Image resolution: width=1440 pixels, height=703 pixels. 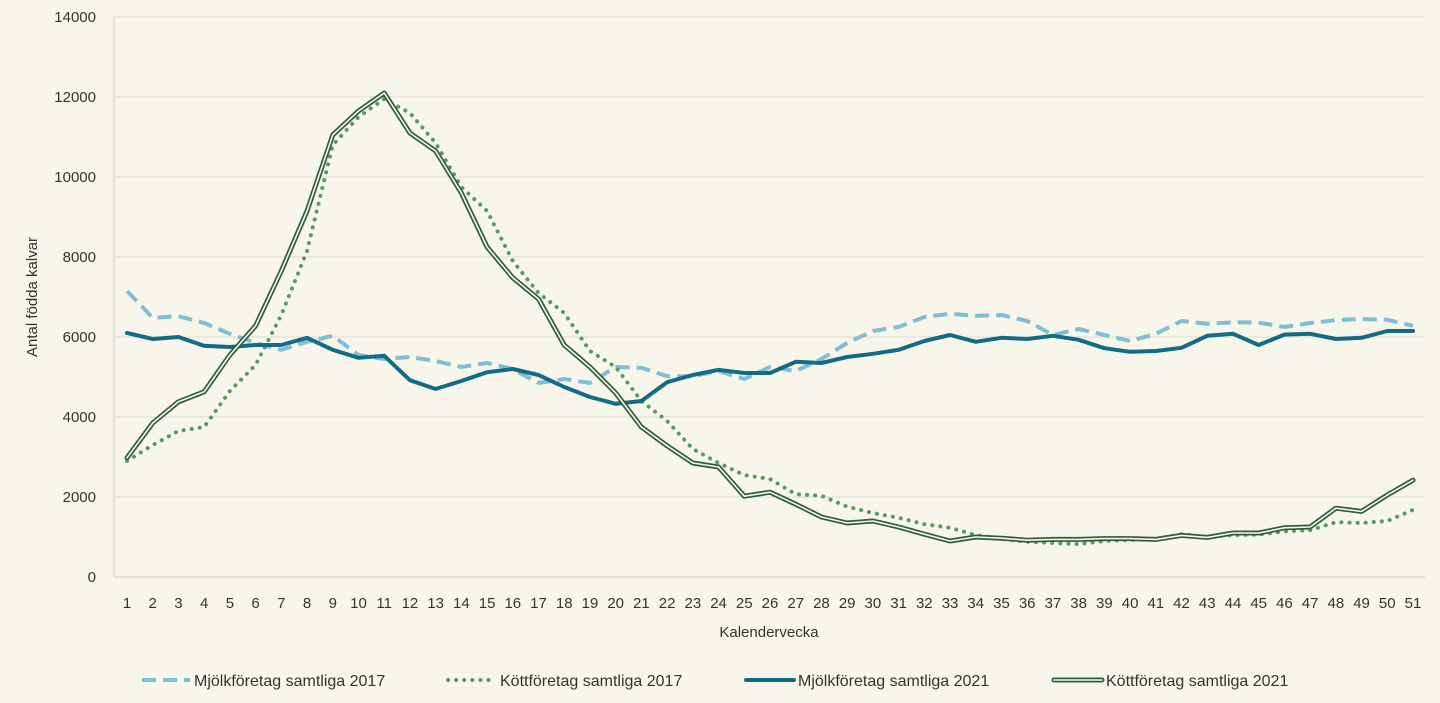 What do you see at coordinates (204, 603) in the screenshot?
I see `x-tick-label: 4` at bounding box center [204, 603].